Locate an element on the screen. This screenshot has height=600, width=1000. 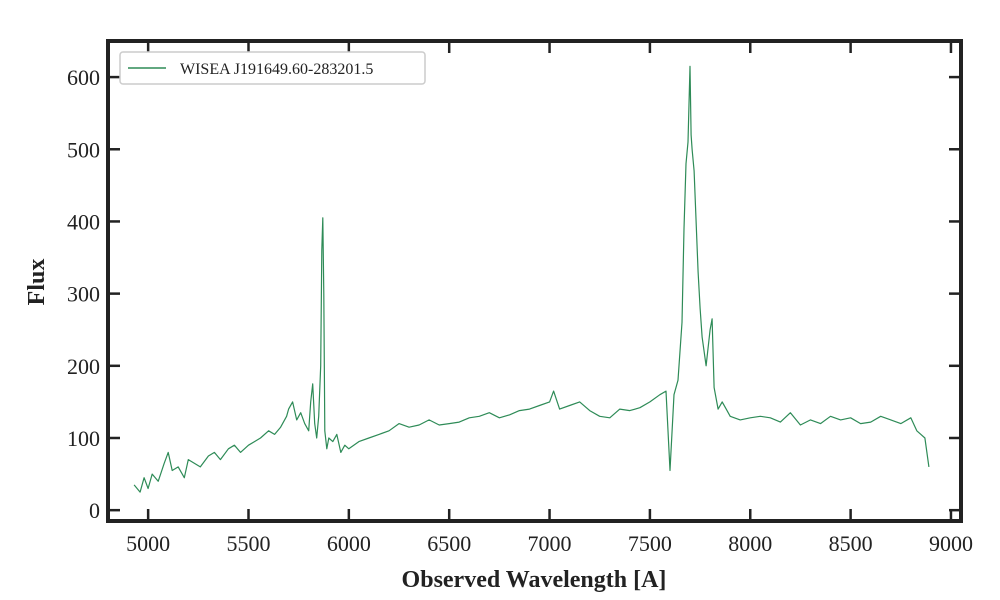
x-tick-label: 6500 is located at coordinates (449, 543).